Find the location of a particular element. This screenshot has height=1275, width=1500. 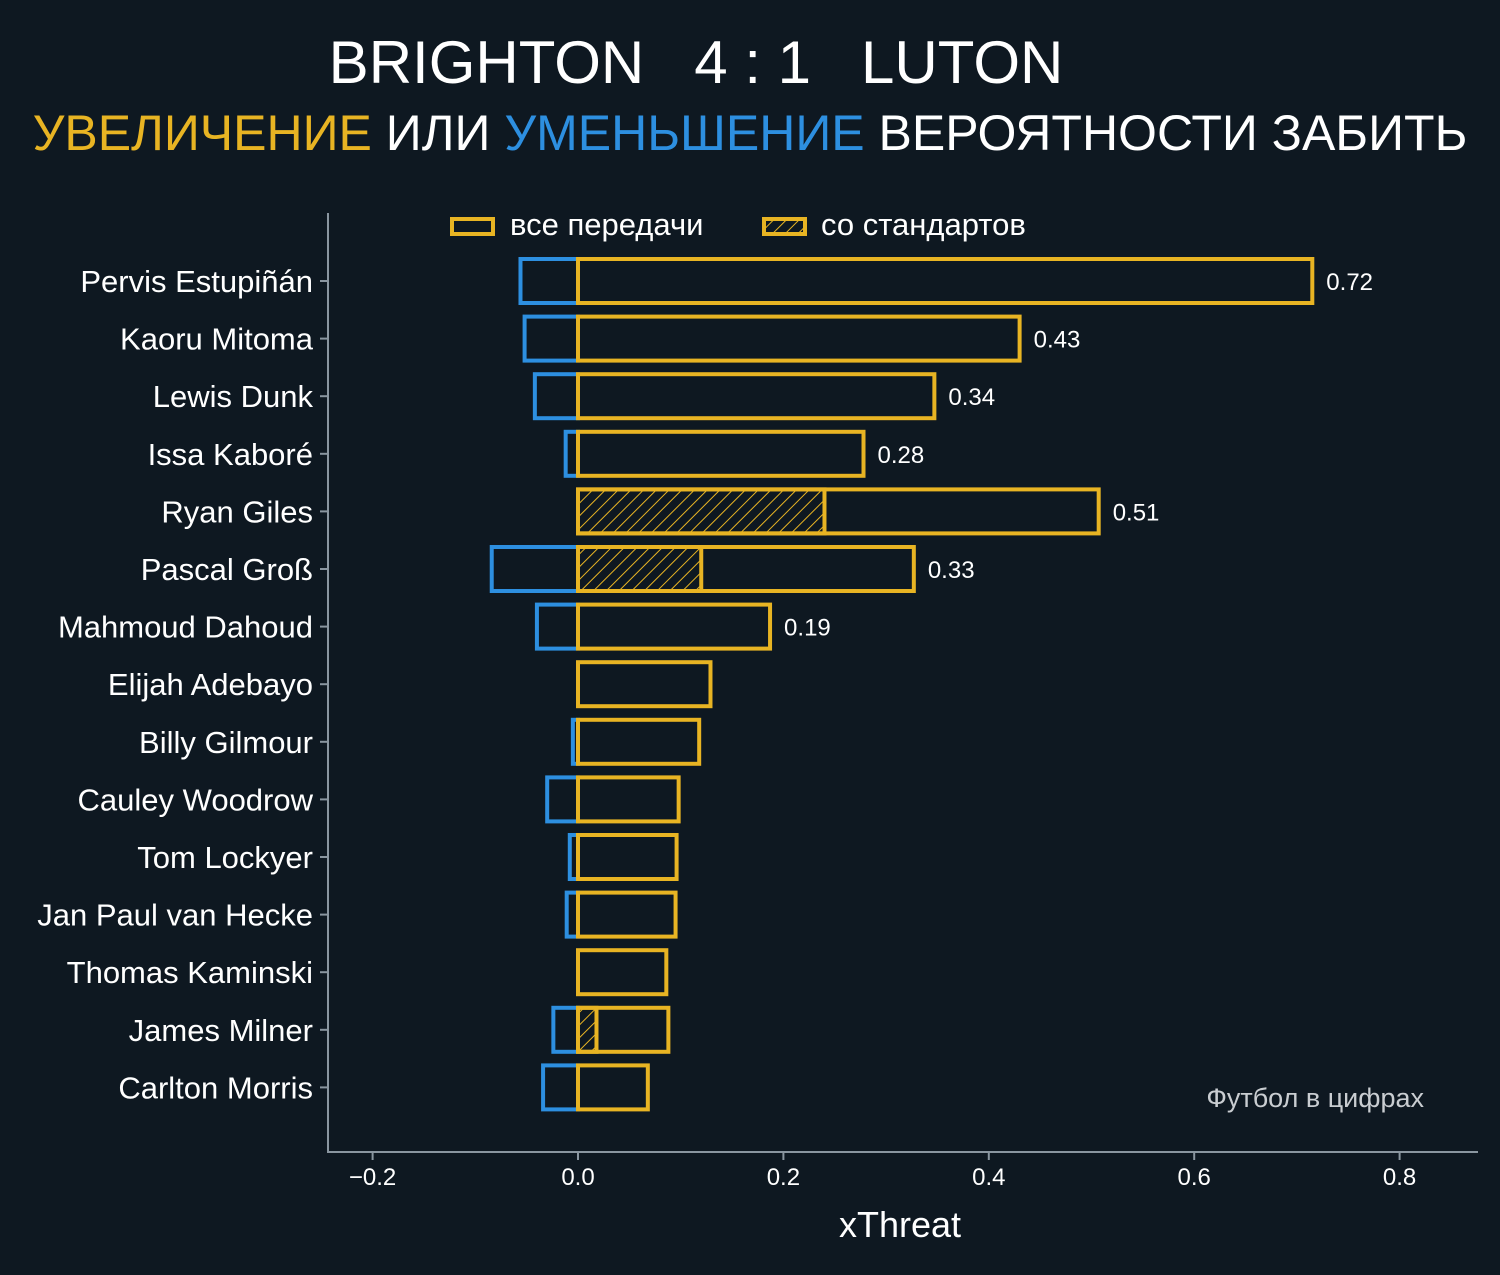

player-label: Tom Lockyer is located at coordinates (225, 857).